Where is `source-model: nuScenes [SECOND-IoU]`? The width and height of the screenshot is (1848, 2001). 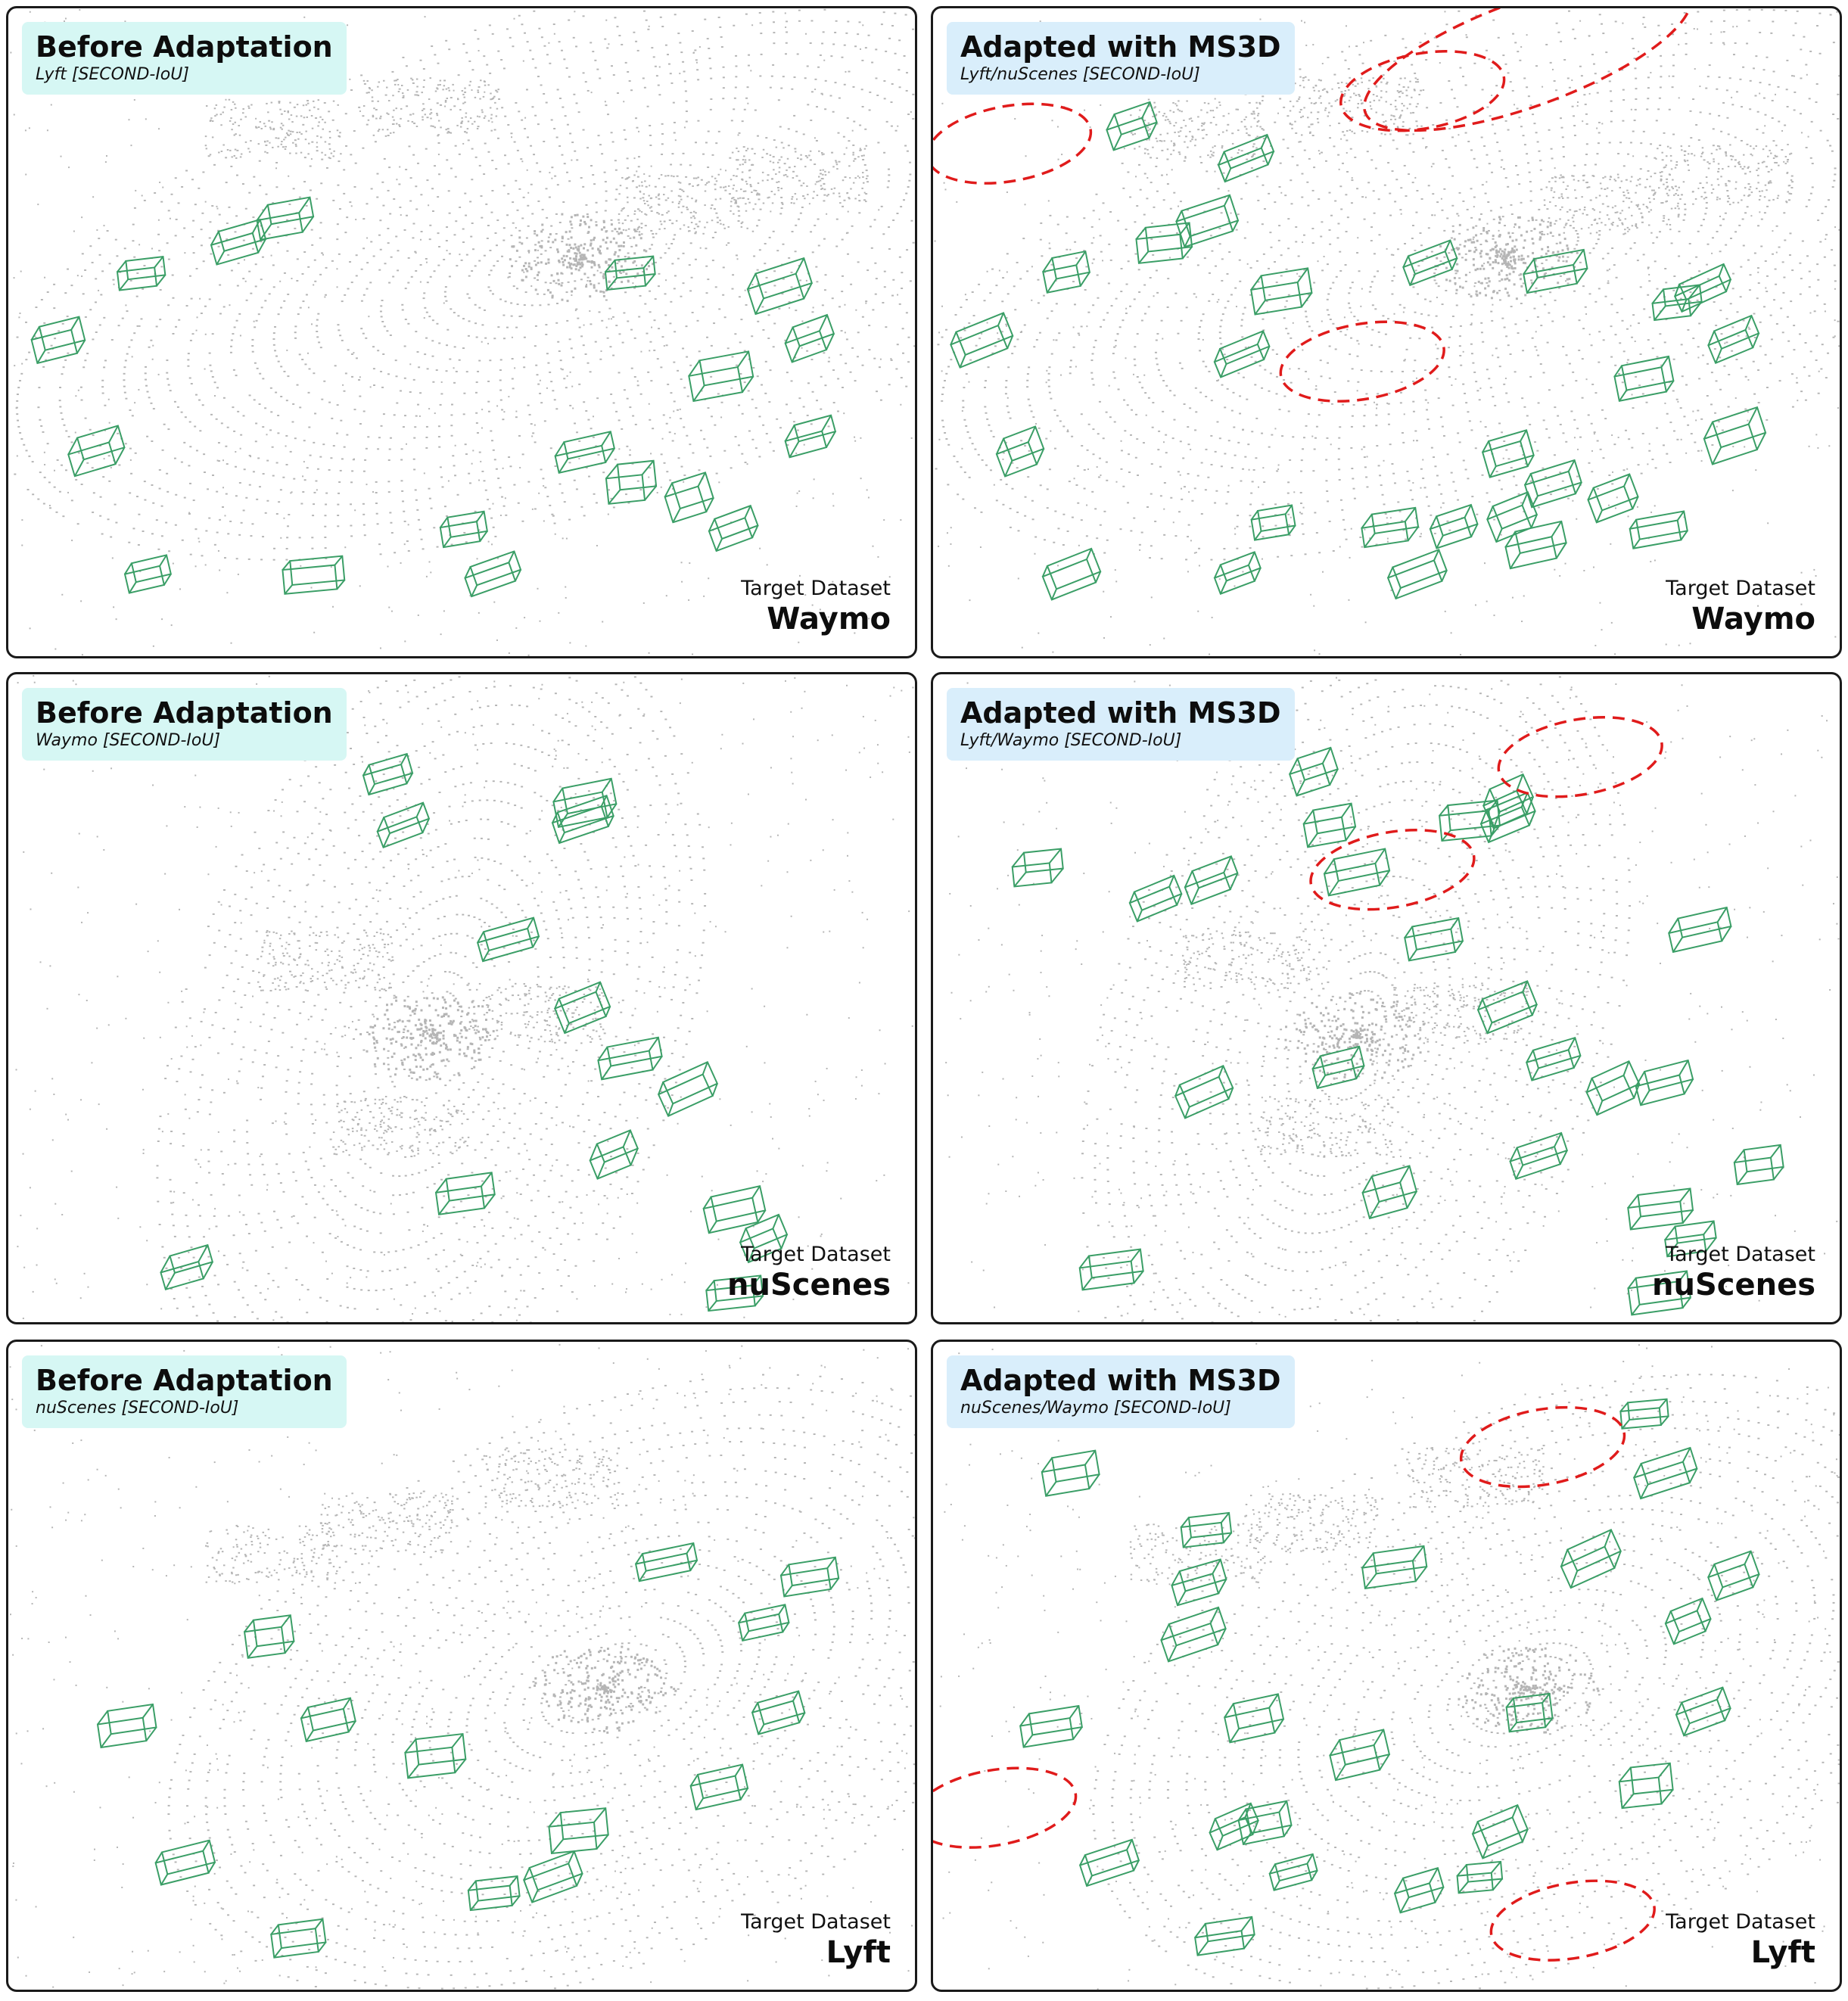 source-model: nuScenes [SECOND-IoU] is located at coordinates (137, 1408).